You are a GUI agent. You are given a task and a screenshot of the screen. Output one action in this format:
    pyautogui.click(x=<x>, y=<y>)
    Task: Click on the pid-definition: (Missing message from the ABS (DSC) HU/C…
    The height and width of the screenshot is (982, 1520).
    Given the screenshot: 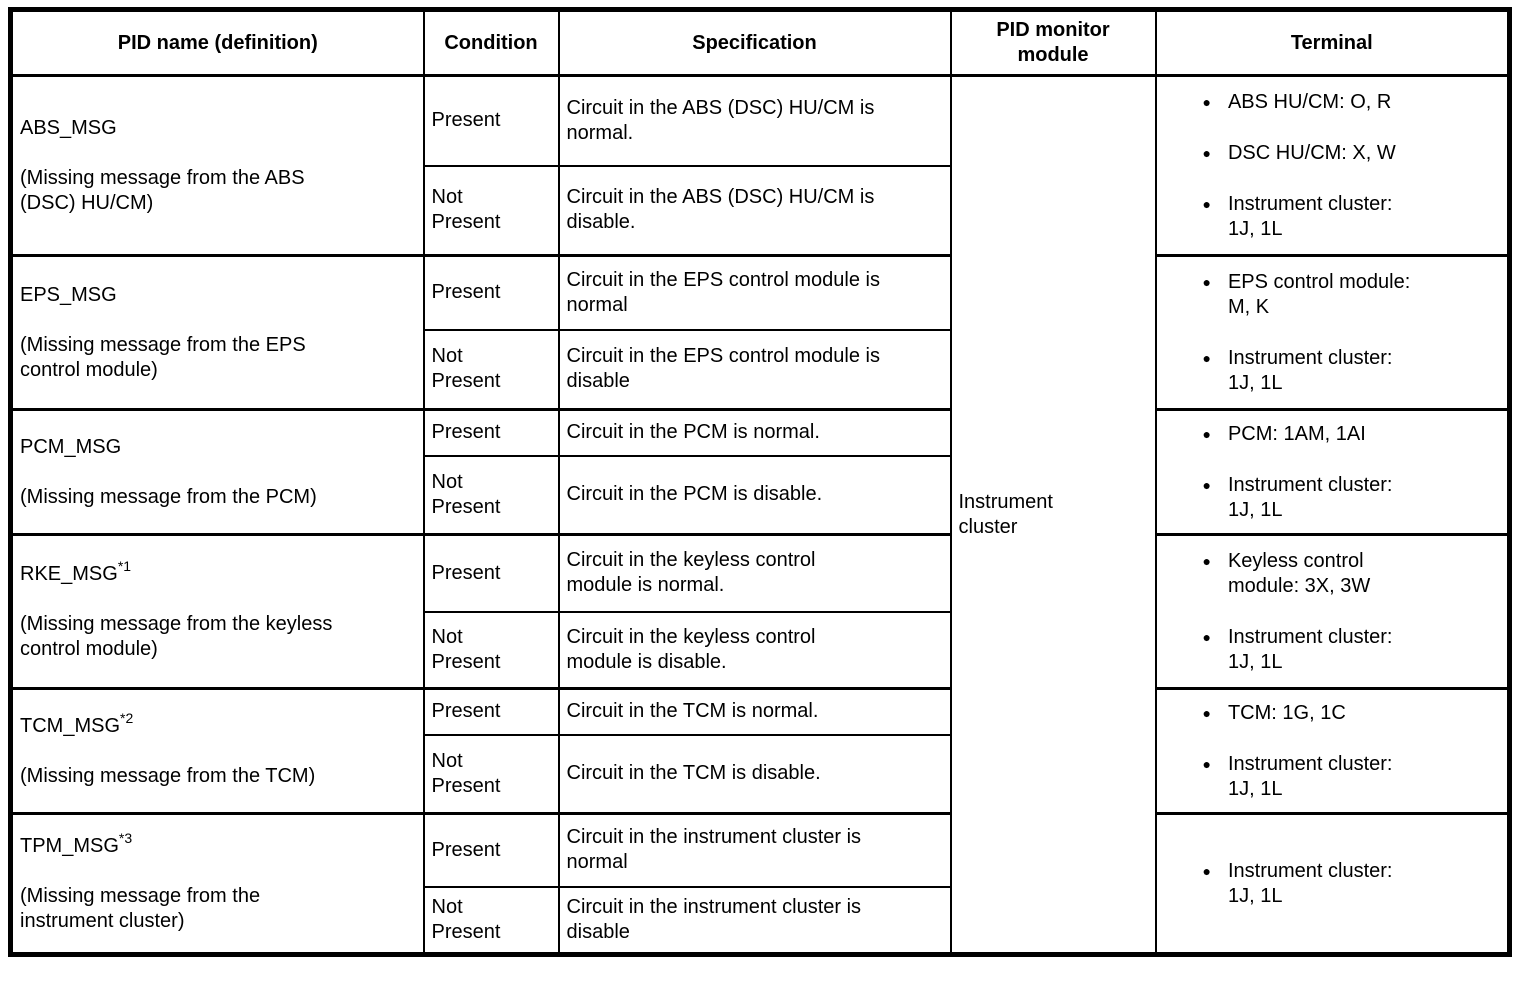 What is the action you would take?
    pyautogui.click(x=162, y=190)
    